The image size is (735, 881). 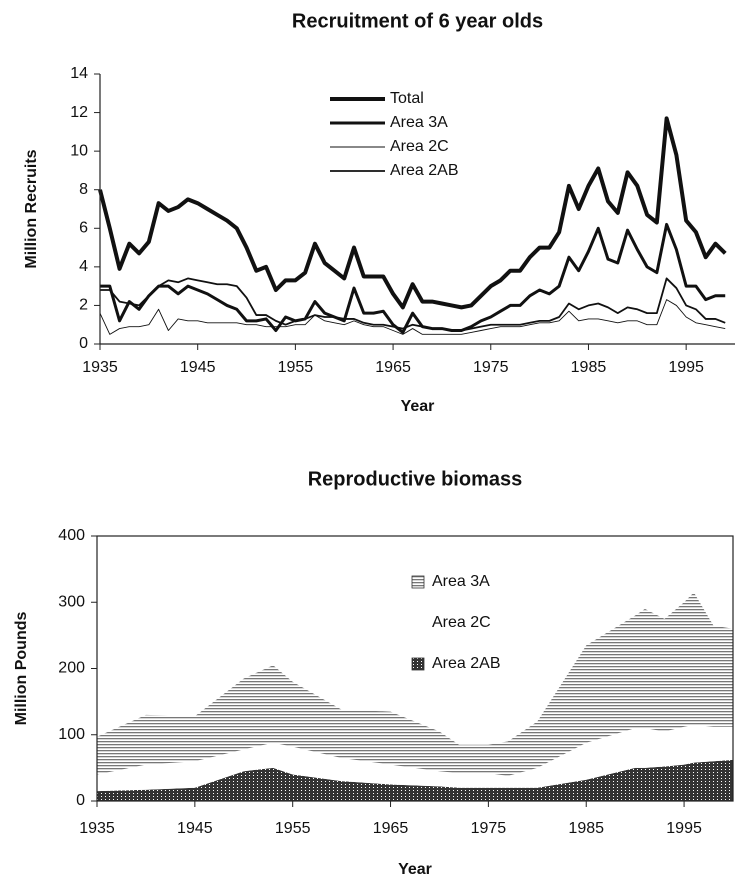 What do you see at coordinates (21, 669) in the screenshot?
I see `y-axis-label: Million Pounds` at bounding box center [21, 669].